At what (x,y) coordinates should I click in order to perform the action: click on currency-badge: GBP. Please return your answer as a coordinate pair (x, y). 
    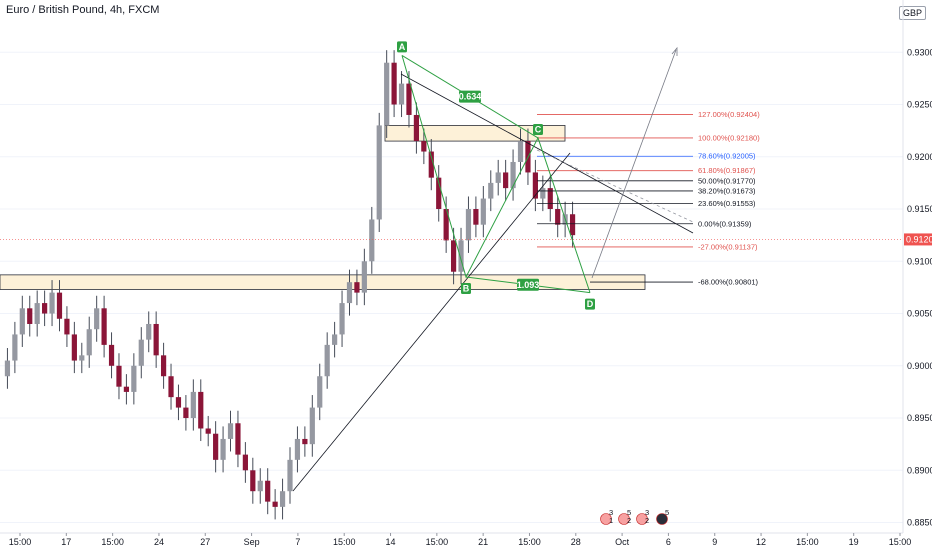
    Looking at the image, I should click on (912, 13).